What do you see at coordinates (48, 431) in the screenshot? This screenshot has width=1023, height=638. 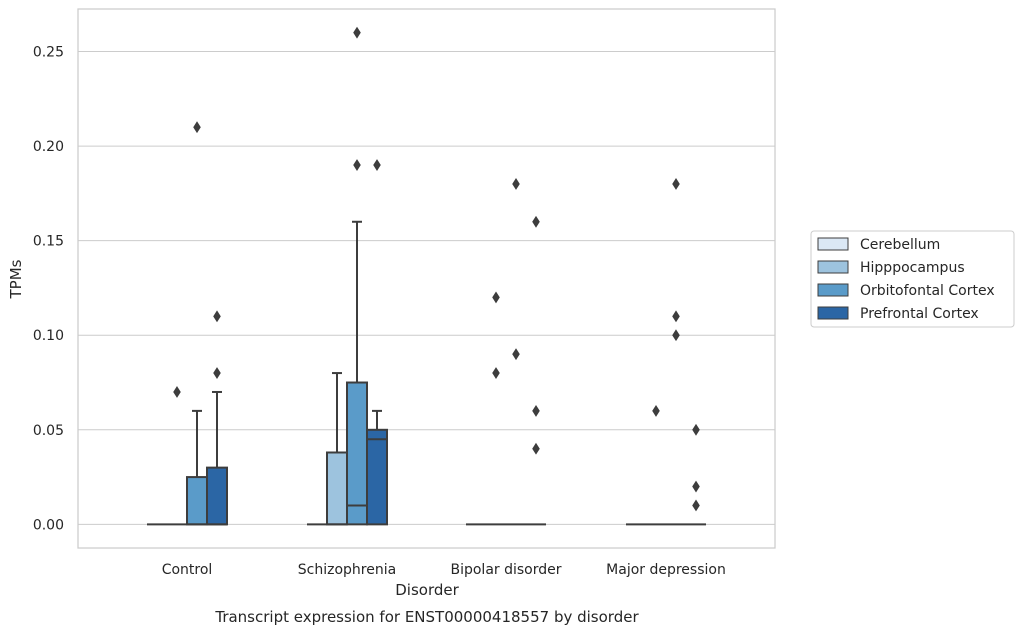 I see `y-tick-label: 0.05` at bounding box center [48, 431].